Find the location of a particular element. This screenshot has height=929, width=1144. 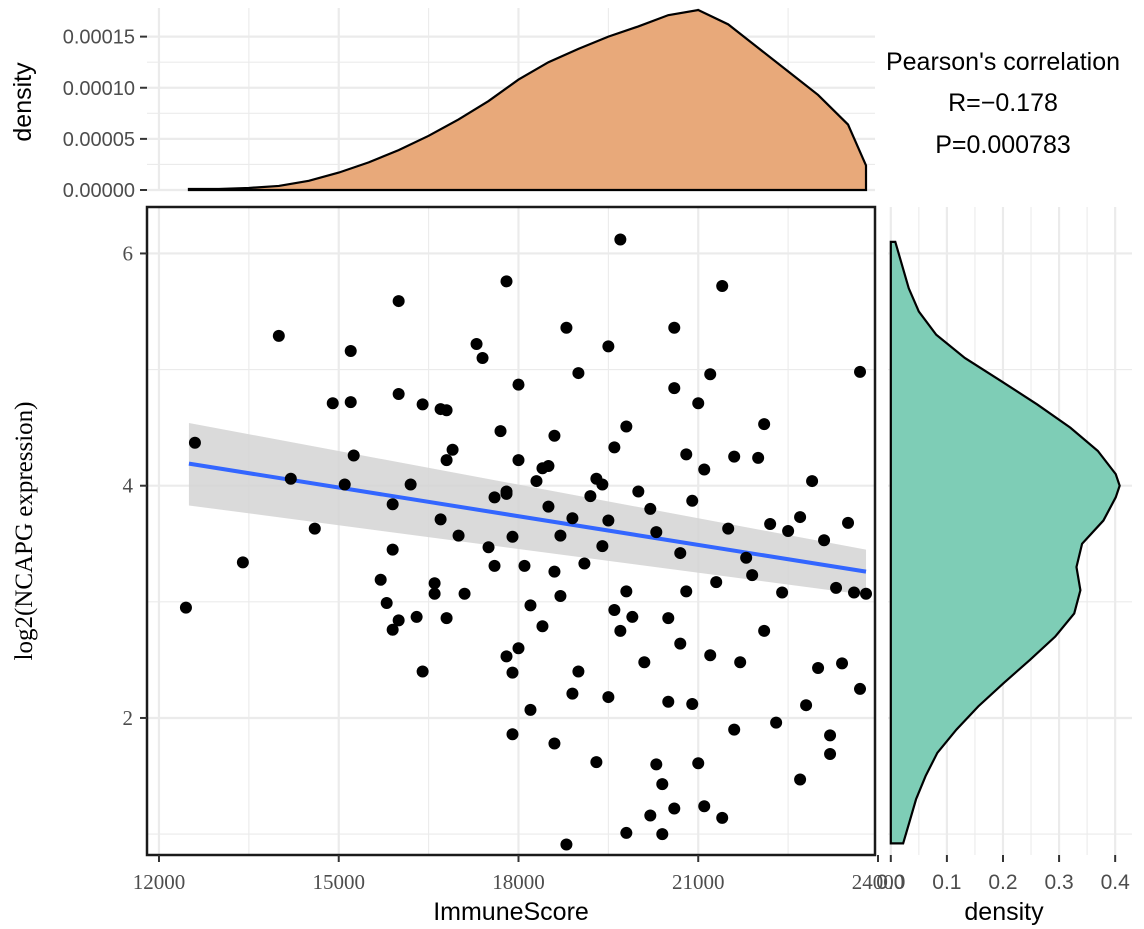

annotation-title: Pearson's correlation is located at coordinates (1003, 62).